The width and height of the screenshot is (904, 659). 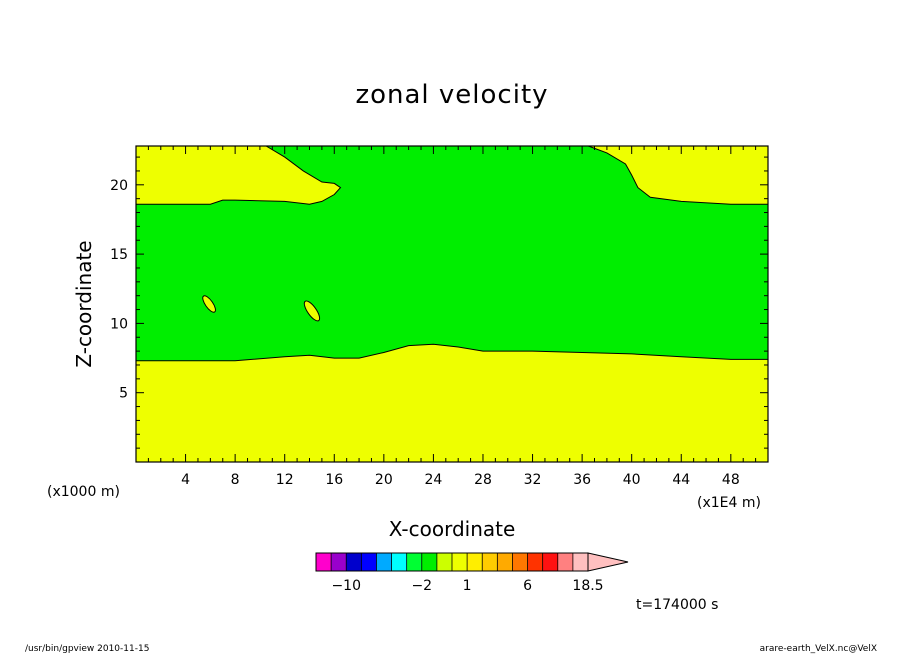 What do you see at coordinates (235, 480) in the screenshot?
I see `x-tick-label: 8` at bounding box center [235, 480].